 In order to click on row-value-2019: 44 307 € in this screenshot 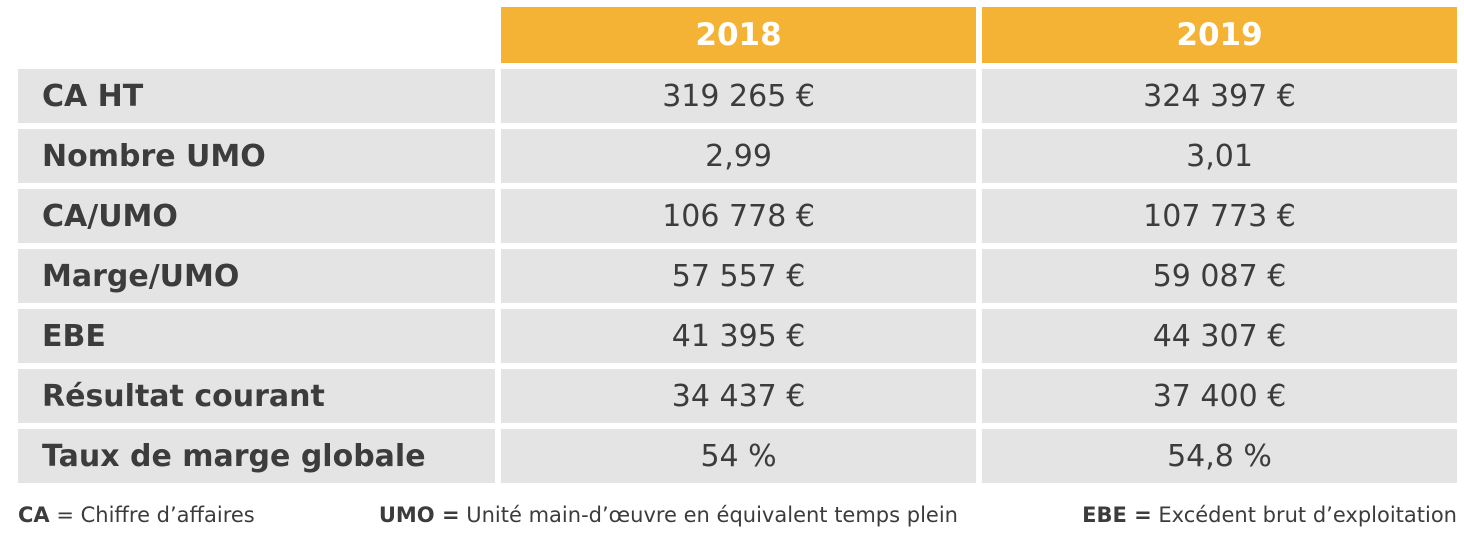, I will do `click(1219, 336)`.